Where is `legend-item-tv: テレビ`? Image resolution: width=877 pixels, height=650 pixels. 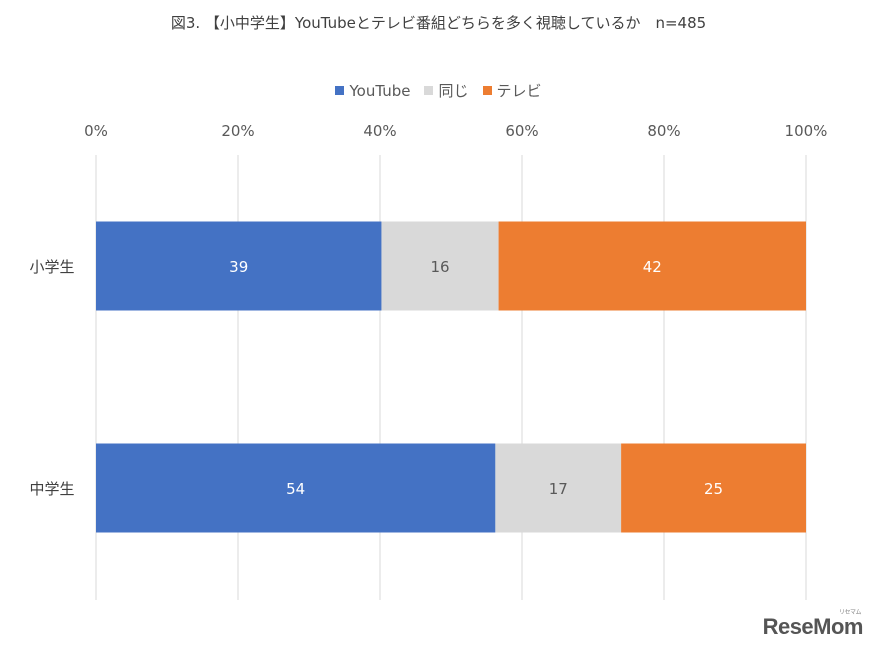 legend-item-tv: テレビ is located at coordinates (512, 90).